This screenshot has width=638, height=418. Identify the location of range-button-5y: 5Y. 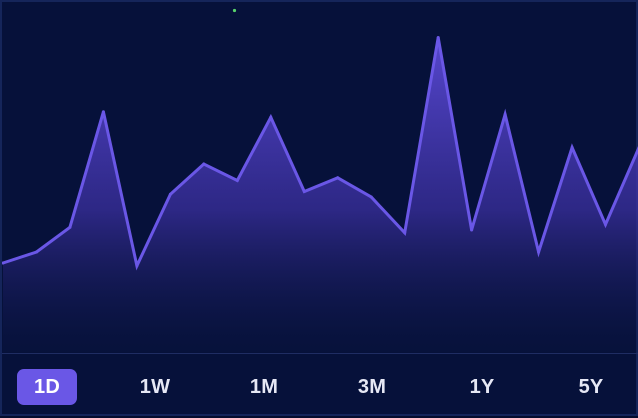
(591, 387).